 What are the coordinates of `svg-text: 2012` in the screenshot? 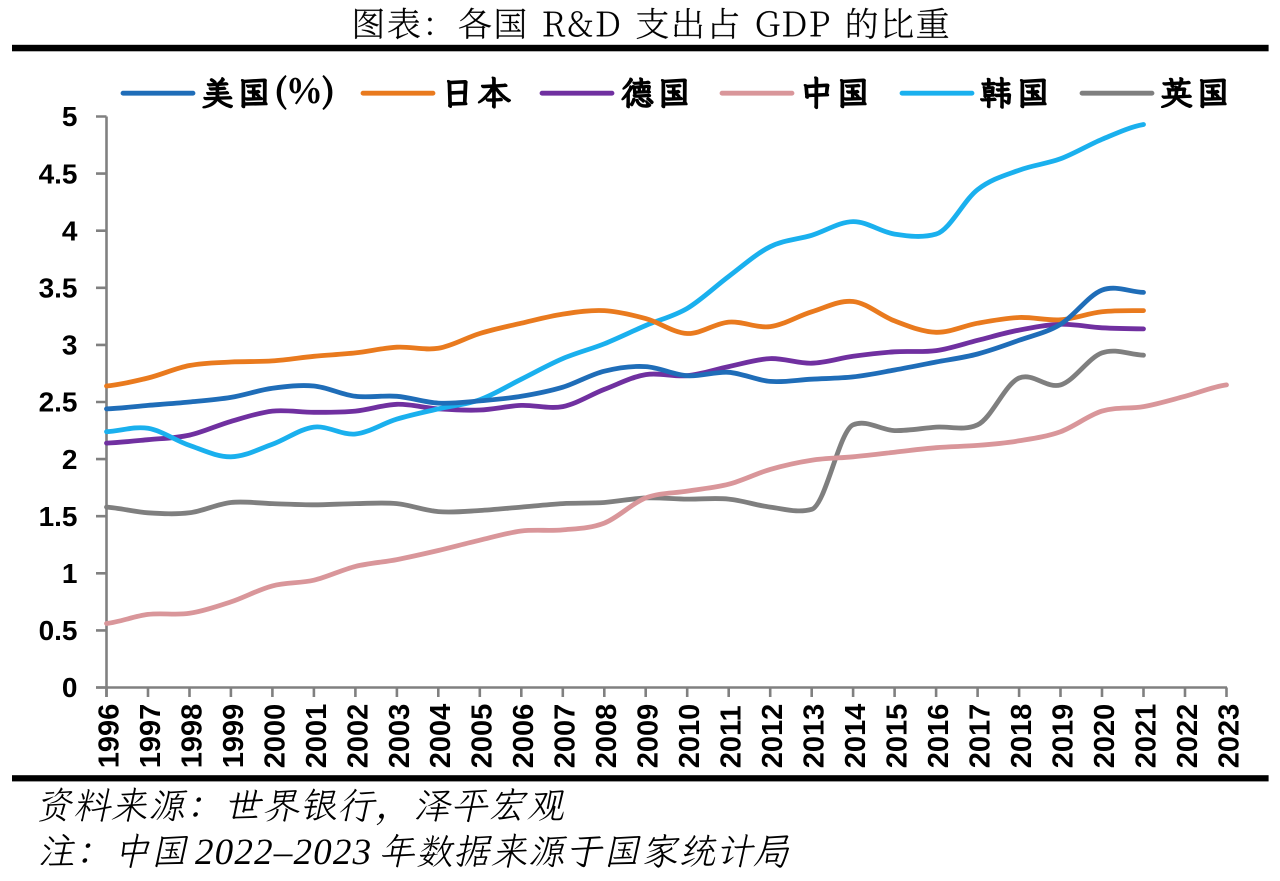 It's located at (773, 736).